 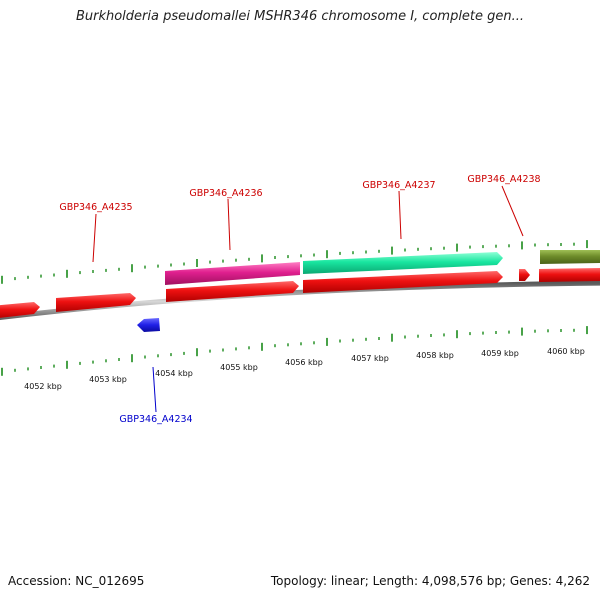 What do you see at coordinates (239, 367) in the screenshot?
I see `scale-label-4055: 4055 kbp` at bounding box center [239, 367].